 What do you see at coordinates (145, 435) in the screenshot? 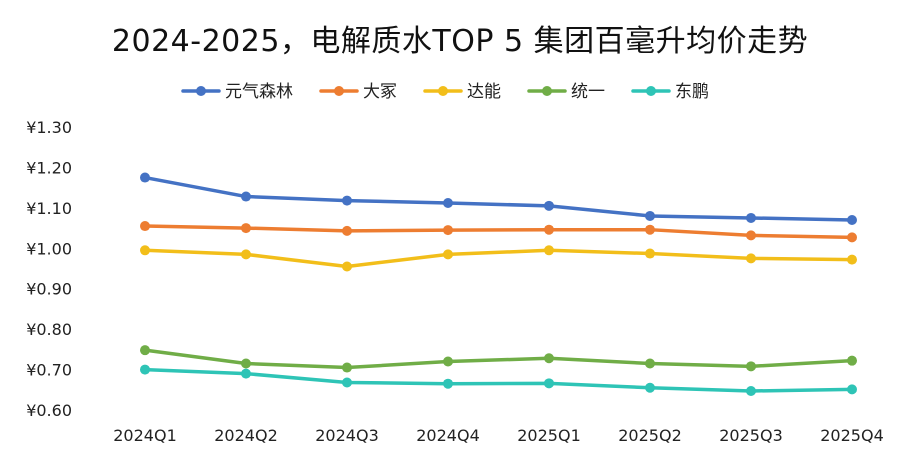
I see `x-tick-label: 2024Q1` at bounding box center [145, 435].